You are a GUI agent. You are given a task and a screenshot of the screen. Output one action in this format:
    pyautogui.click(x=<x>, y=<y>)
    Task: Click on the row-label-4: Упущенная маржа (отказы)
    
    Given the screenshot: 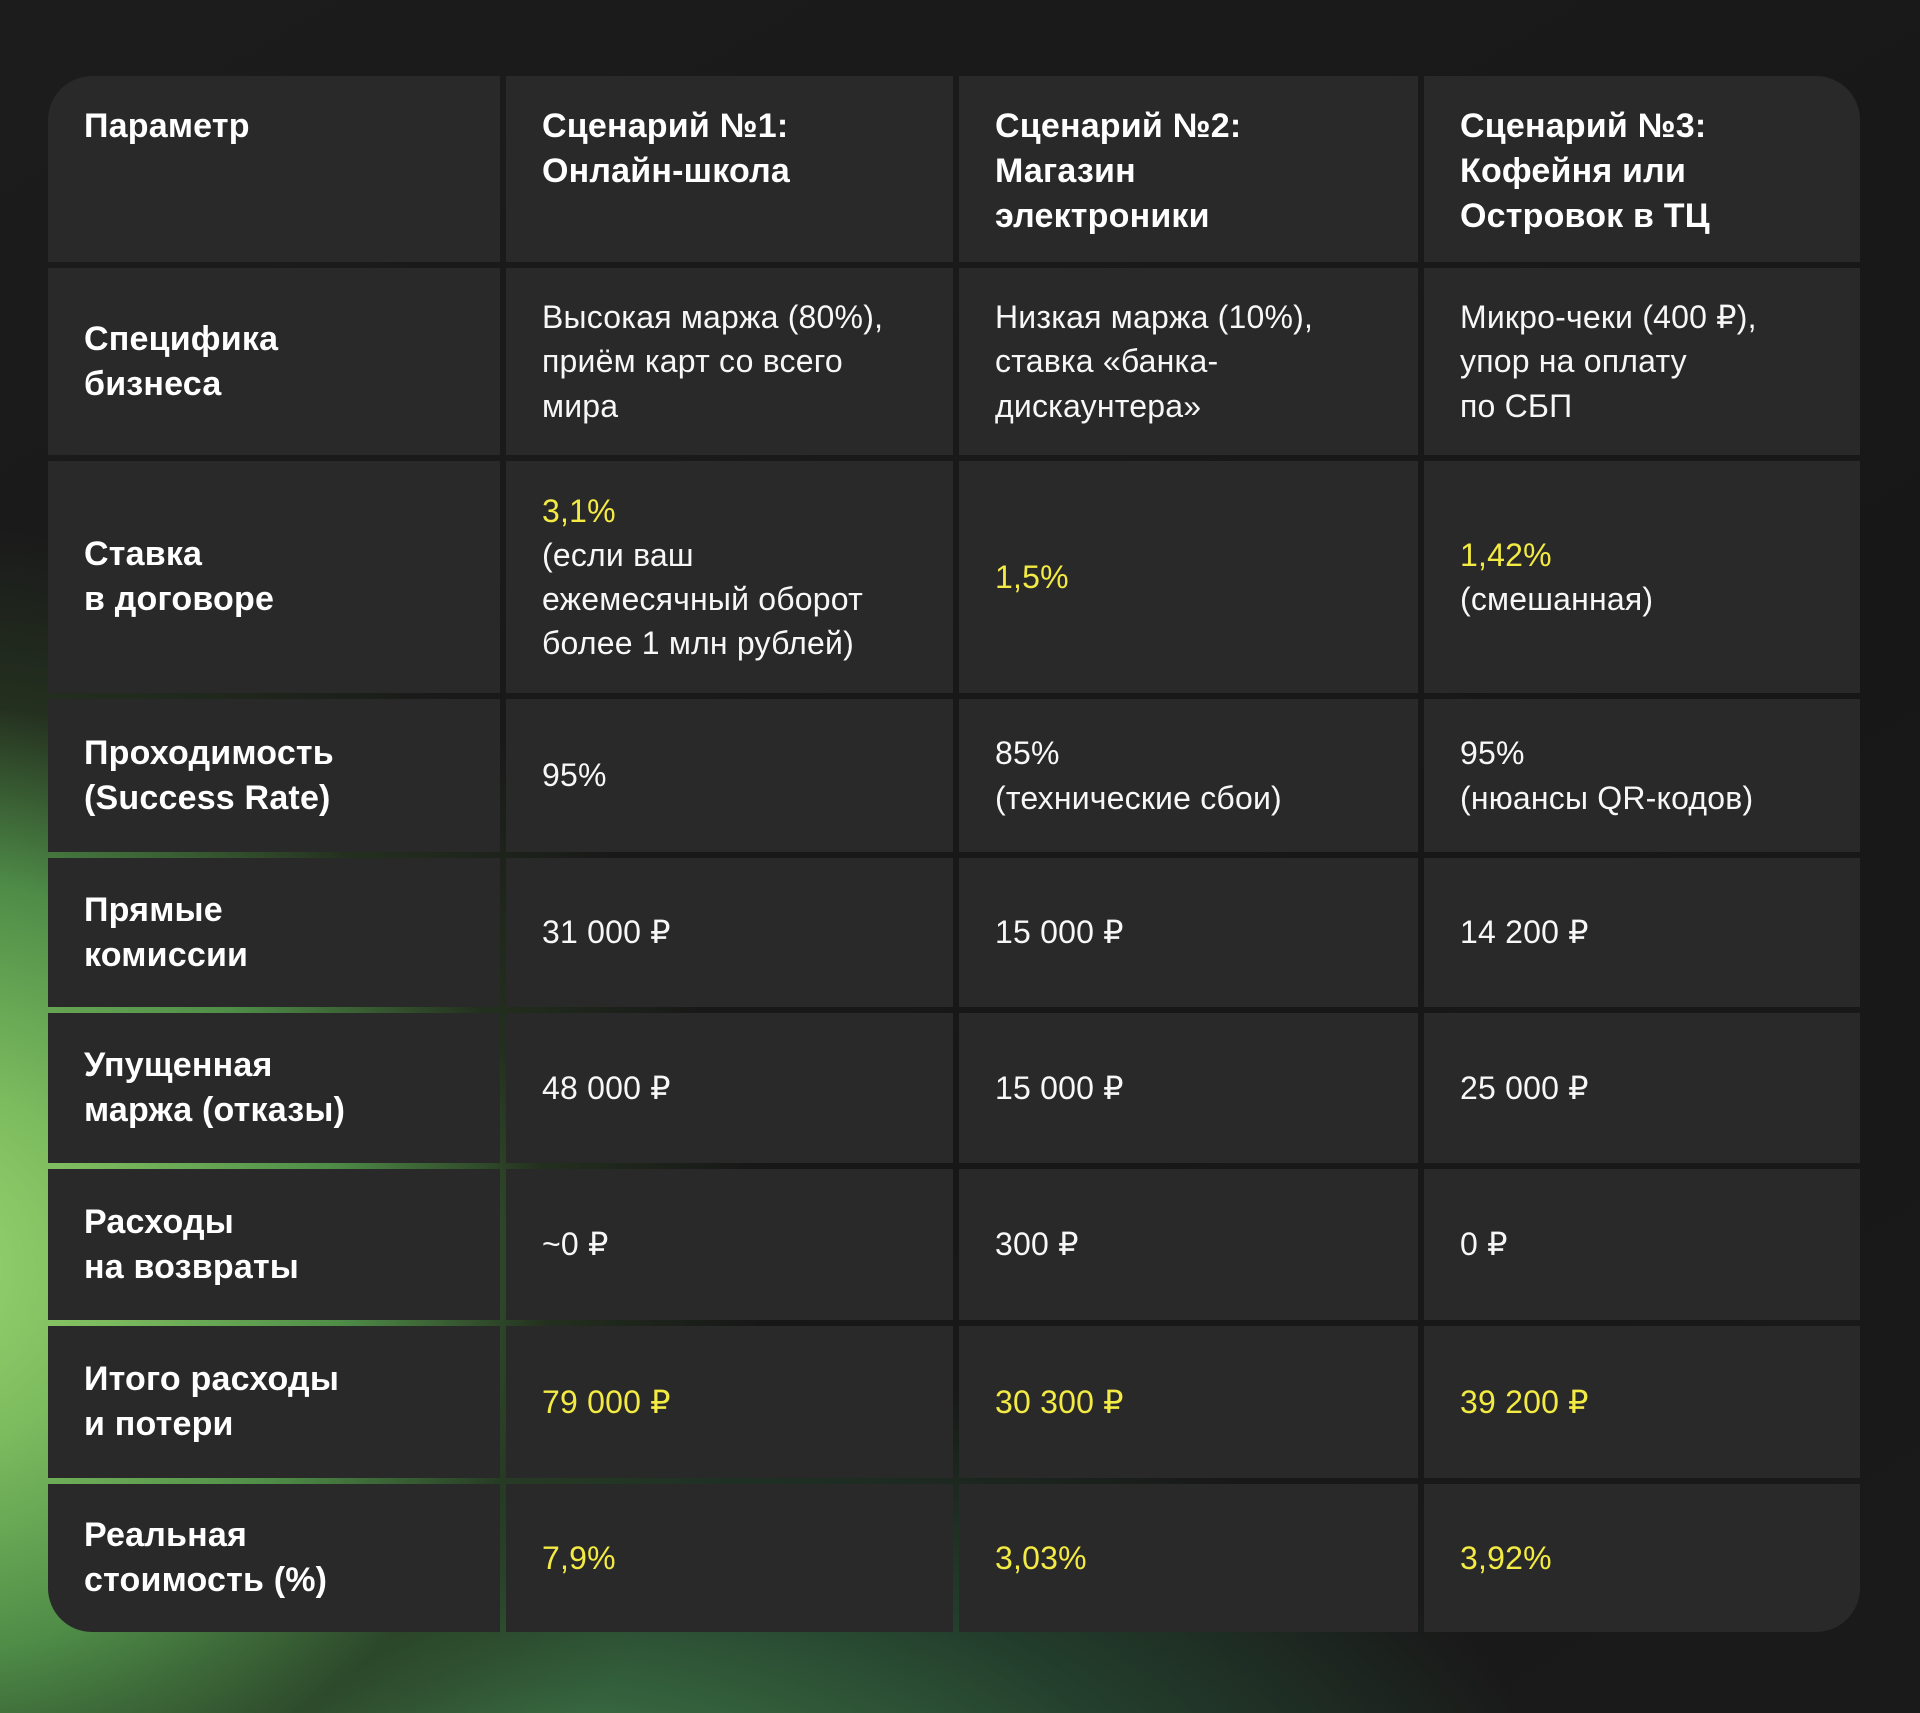 What is the action you would take?
    pyautogui.click(x=274, y=1088)
    